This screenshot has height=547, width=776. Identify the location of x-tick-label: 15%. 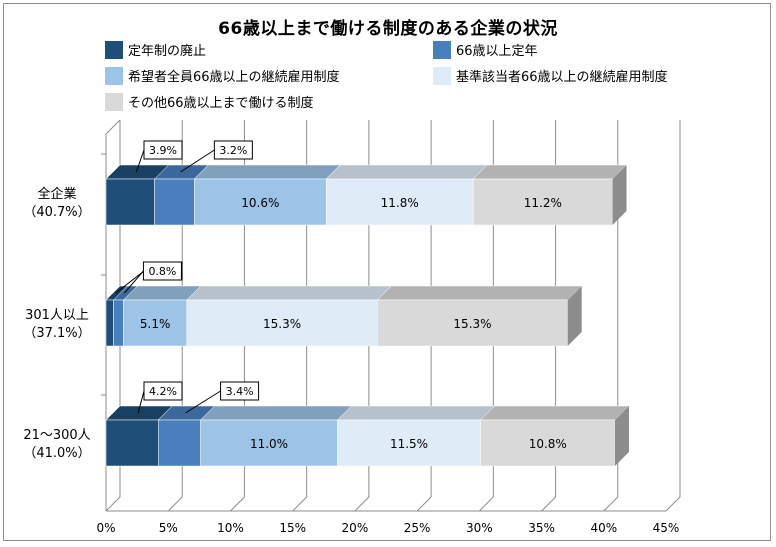
(292, 528).